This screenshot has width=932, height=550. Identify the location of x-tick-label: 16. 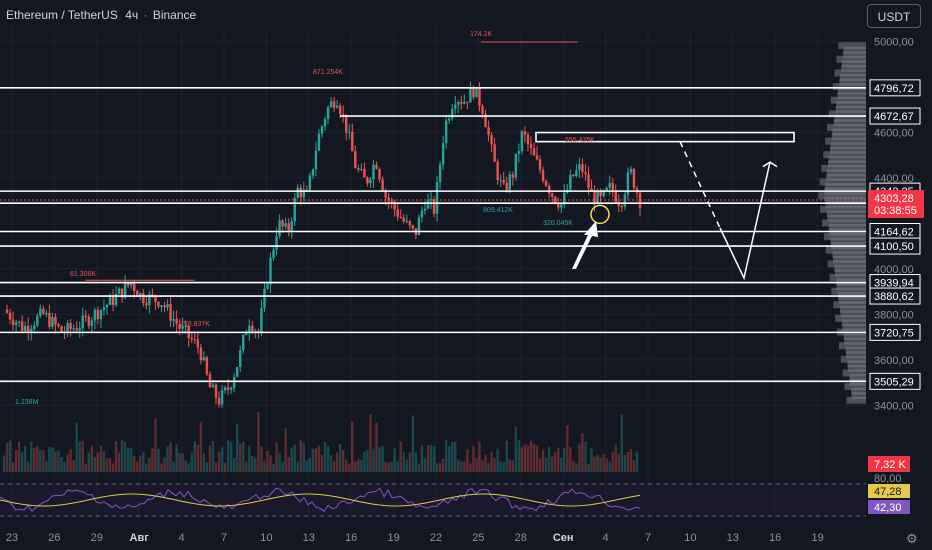
(775, 538).